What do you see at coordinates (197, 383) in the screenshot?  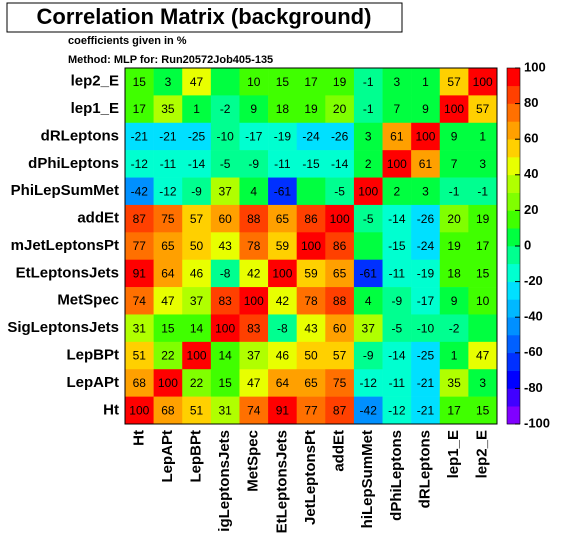 I see `cell-label: 22` at bounding box center [197, 383].